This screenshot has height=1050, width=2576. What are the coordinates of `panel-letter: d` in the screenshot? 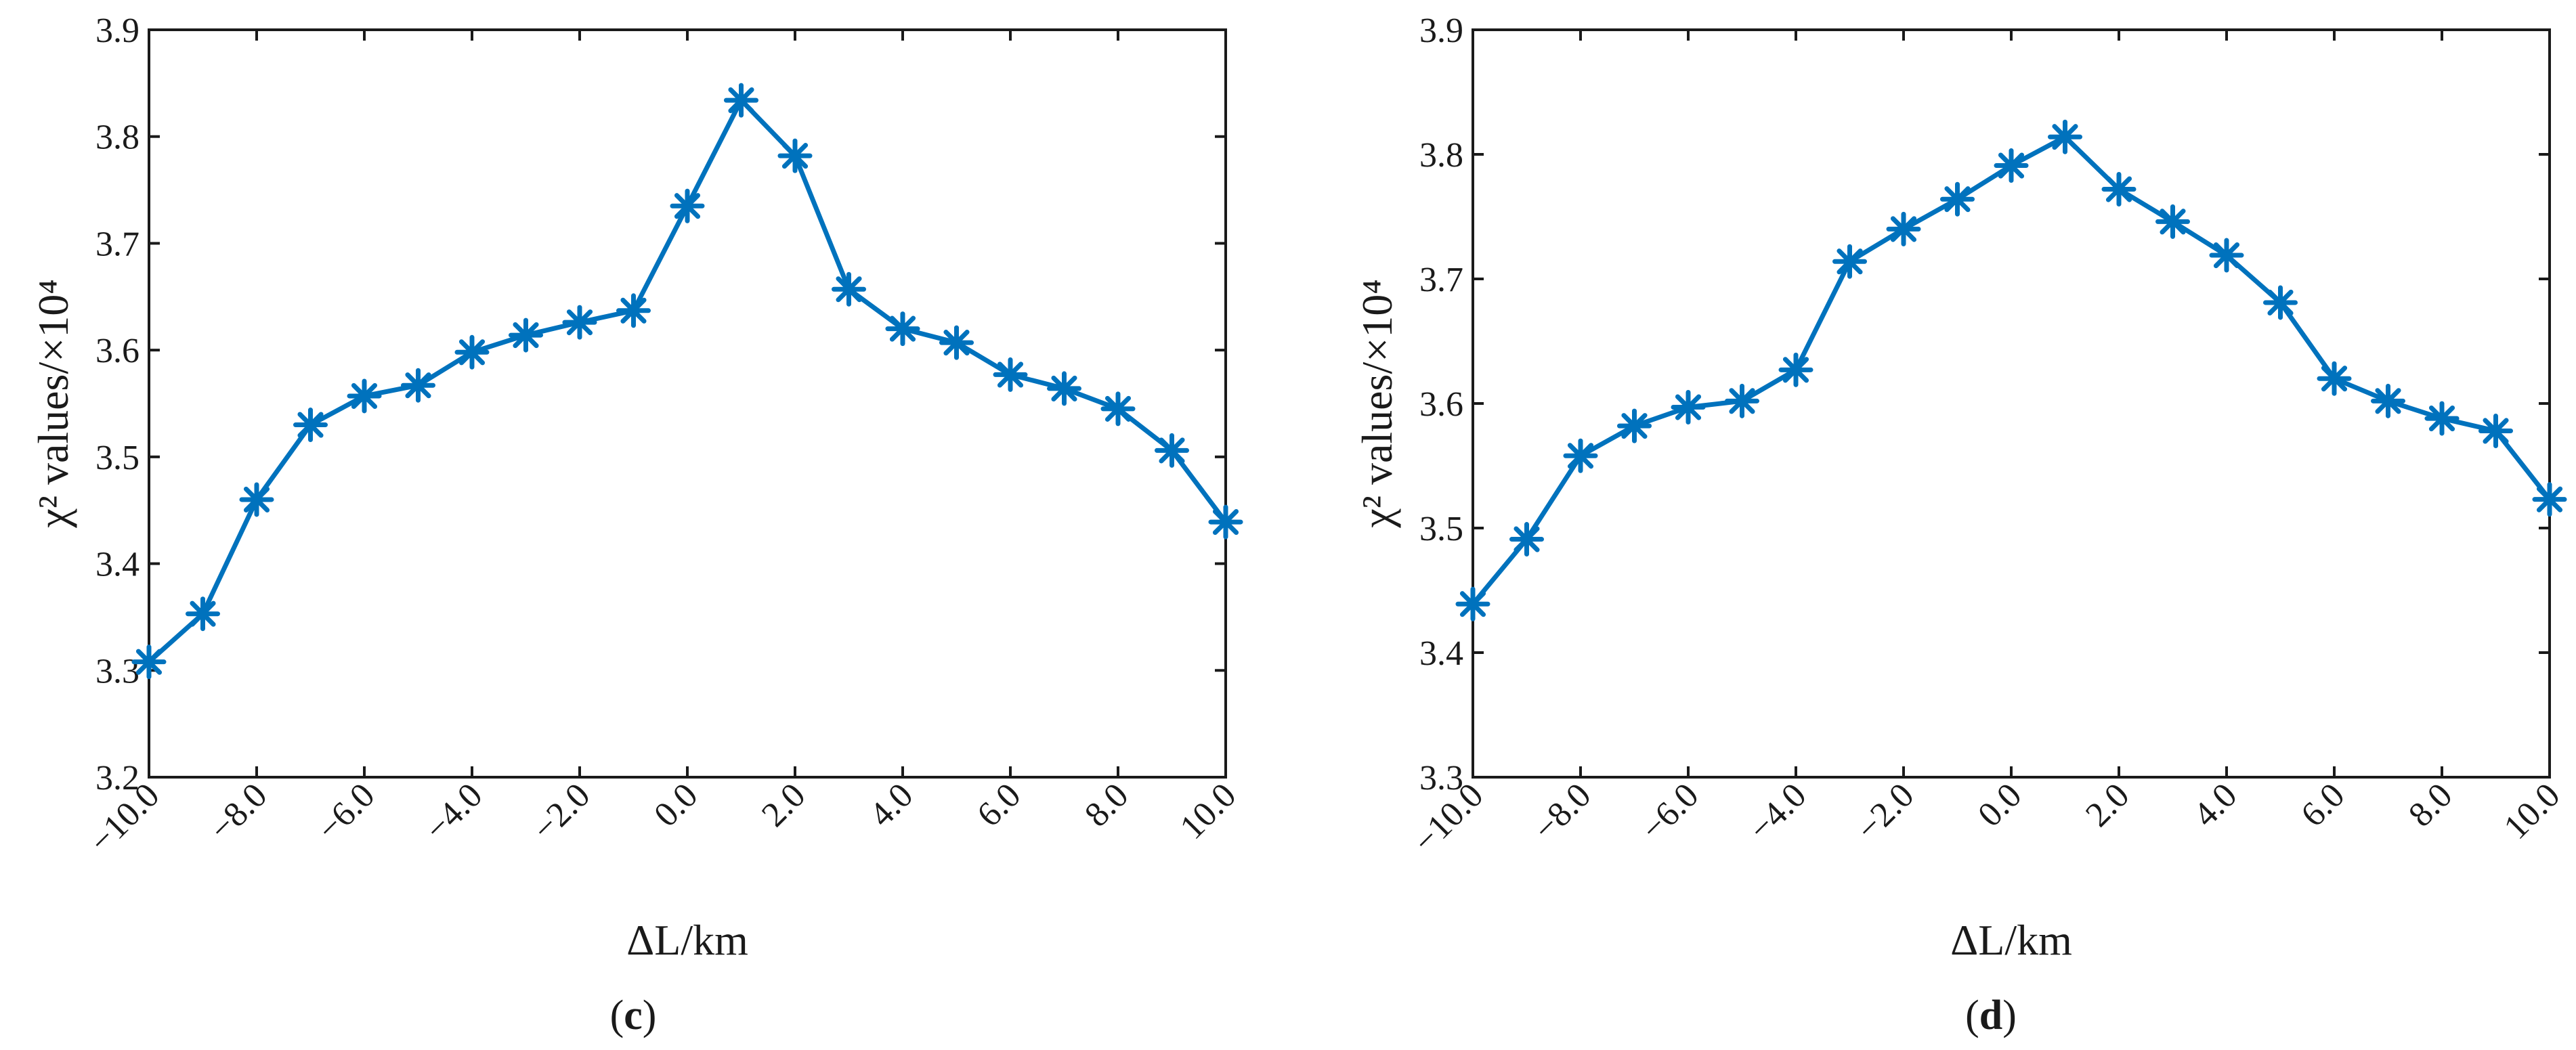 It's located at (1990, 1015).